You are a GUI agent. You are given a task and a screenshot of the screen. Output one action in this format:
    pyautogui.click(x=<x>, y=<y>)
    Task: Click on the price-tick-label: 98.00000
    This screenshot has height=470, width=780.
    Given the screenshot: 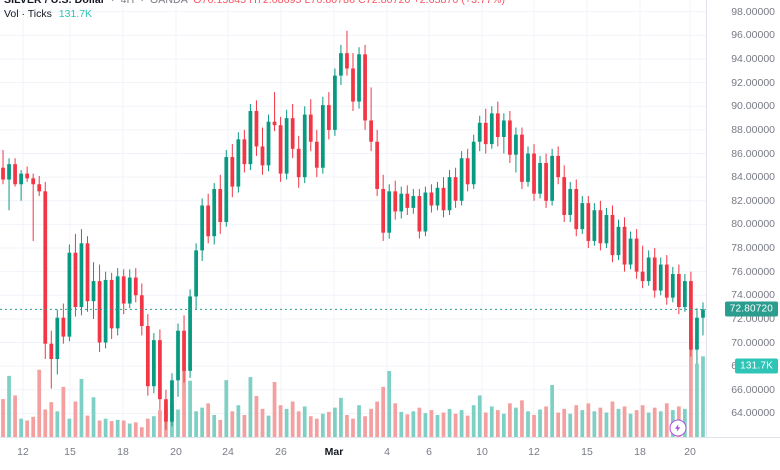 What is the action you would take?
    pyautogui.click(x=753, y=11)
    